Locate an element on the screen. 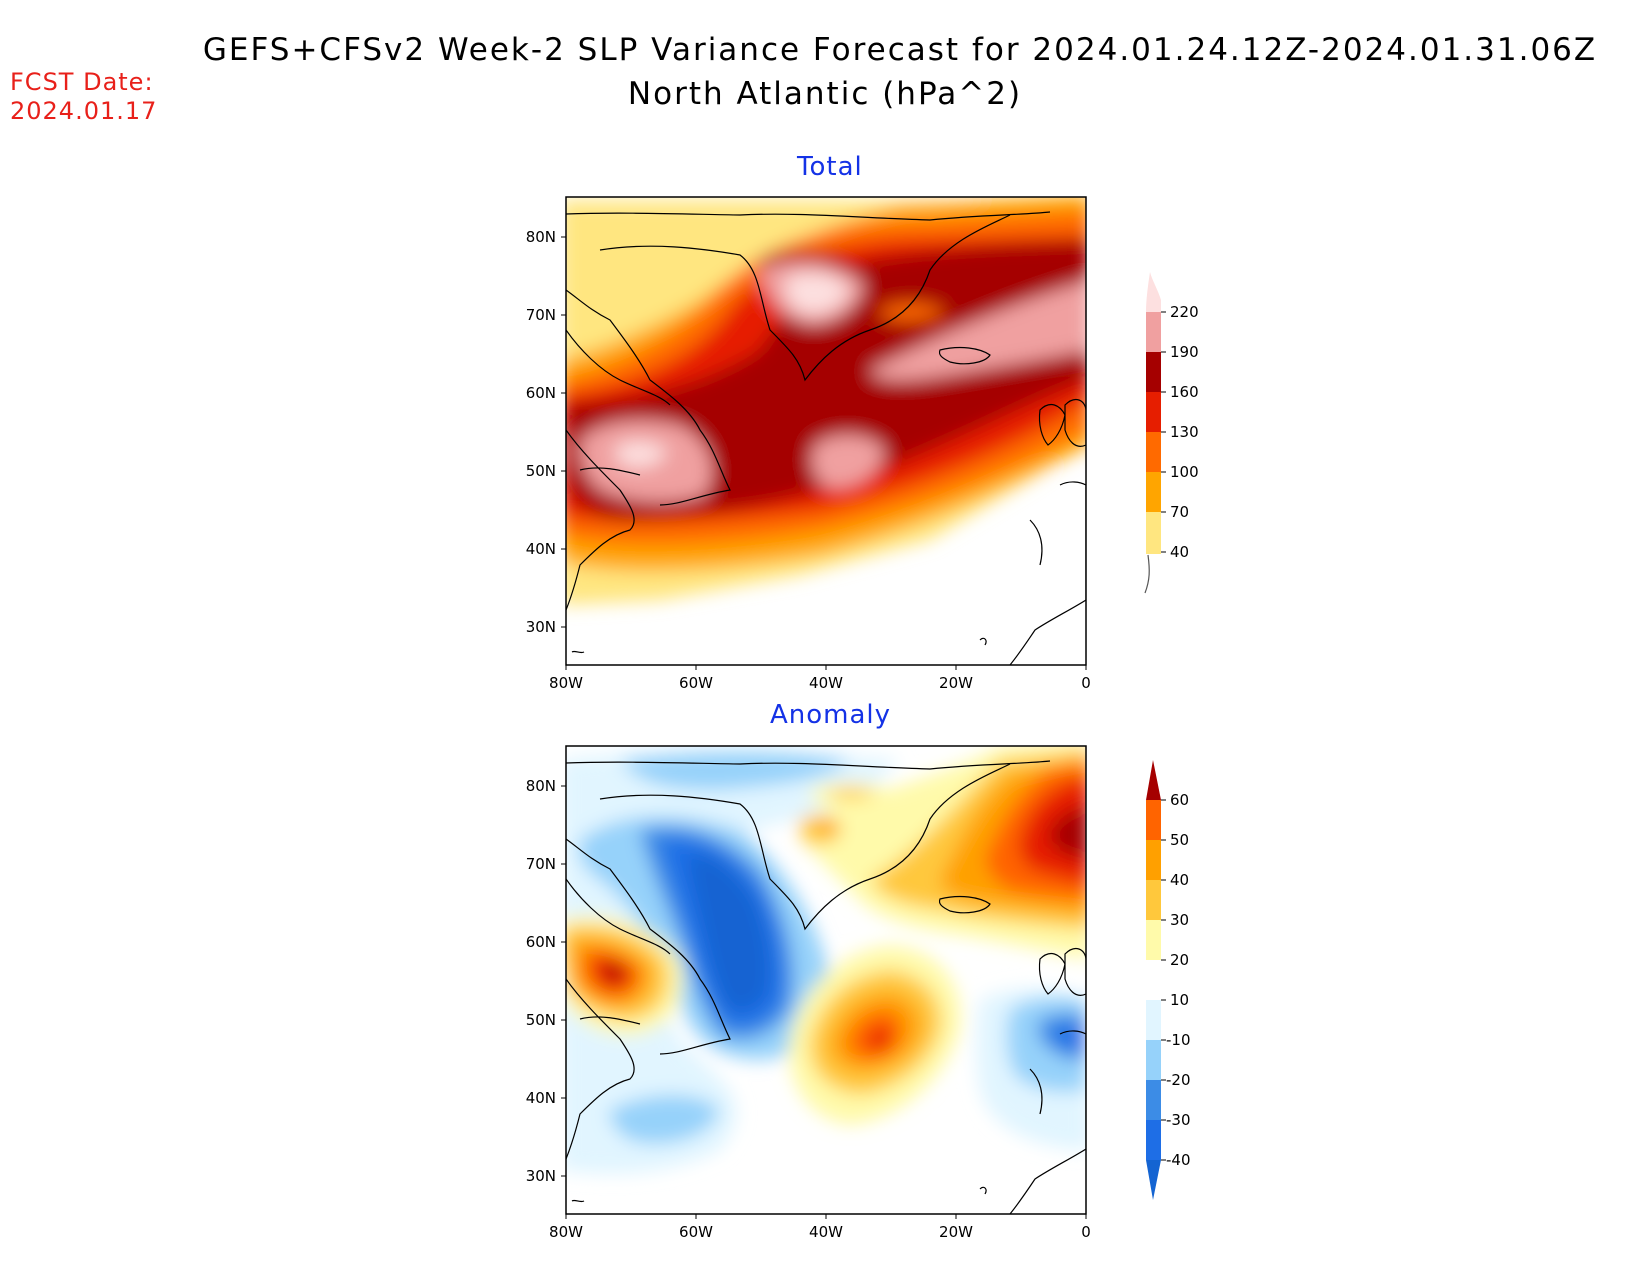 This screenshot has height=1275, width=1650. anomaly-panel-title: Anomaly is located at coordinates (831, 715).